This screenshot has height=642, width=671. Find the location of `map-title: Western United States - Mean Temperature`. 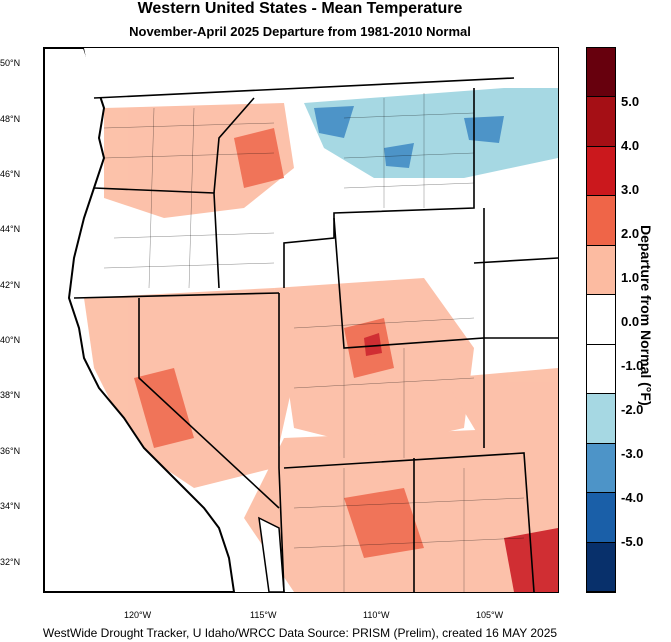

map-title: Western United States - Mean Temperature is located at coordinates (300, 8).